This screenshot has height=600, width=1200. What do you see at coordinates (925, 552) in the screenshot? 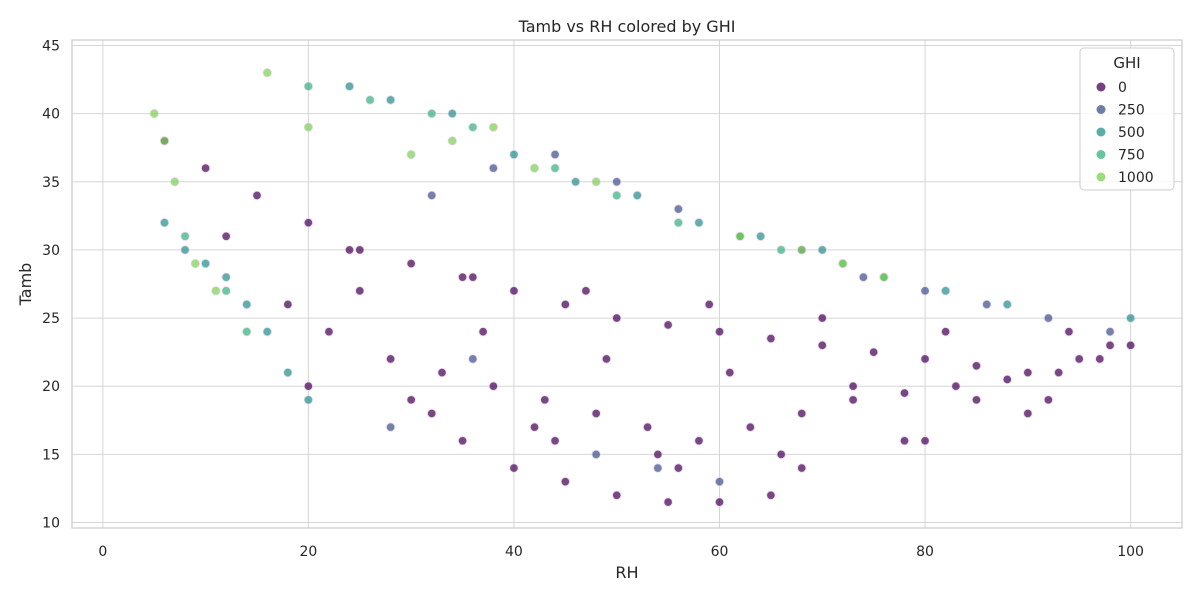
I see `x-tick-label: 80` at bounding box center [925, 552].